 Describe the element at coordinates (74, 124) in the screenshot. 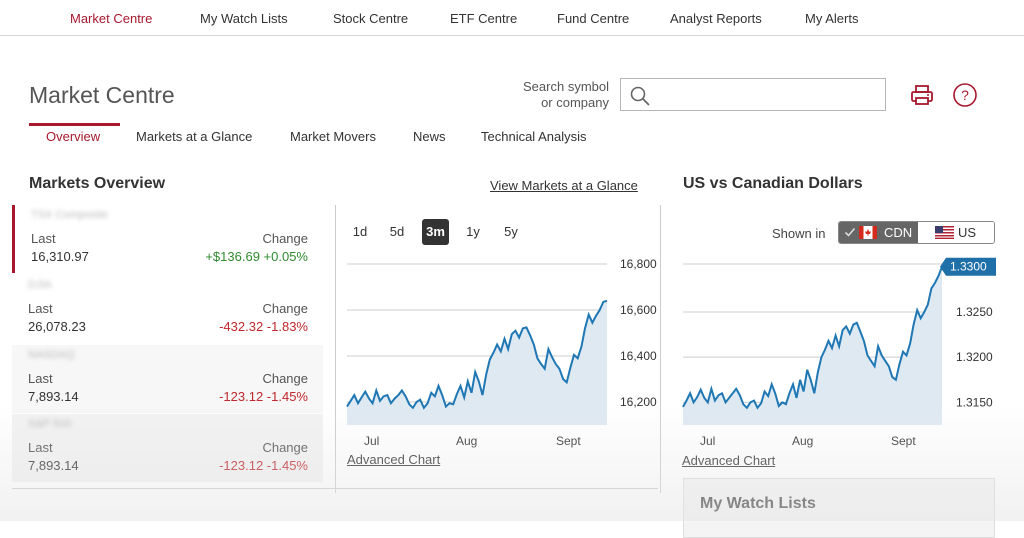

I see `active-tab-indicator` at that location.